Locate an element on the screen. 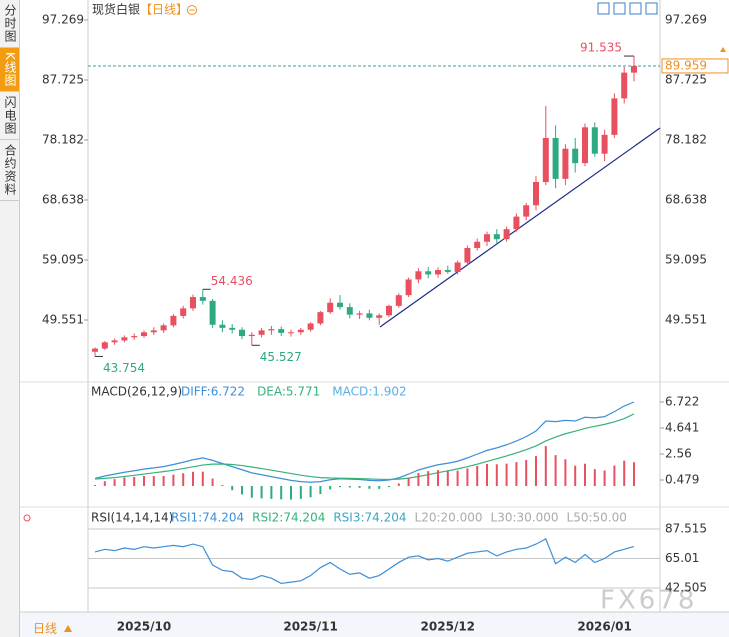 The width and height of the screenshot is (729, 637). macd-line is located at coordinates (364, 447).